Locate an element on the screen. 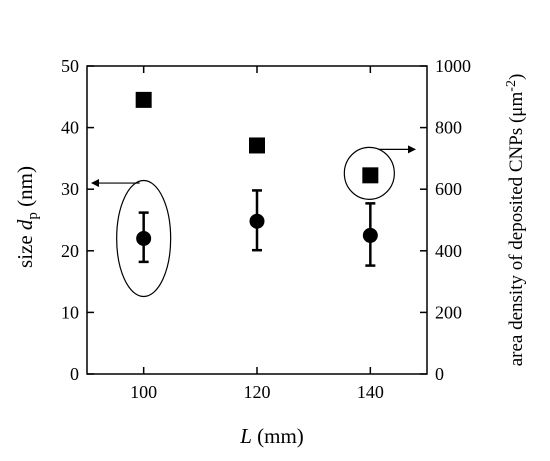 The height and width of the screenshot is (461, 550). y-left-tick-label: 50 is located at coordinates (70, 66).